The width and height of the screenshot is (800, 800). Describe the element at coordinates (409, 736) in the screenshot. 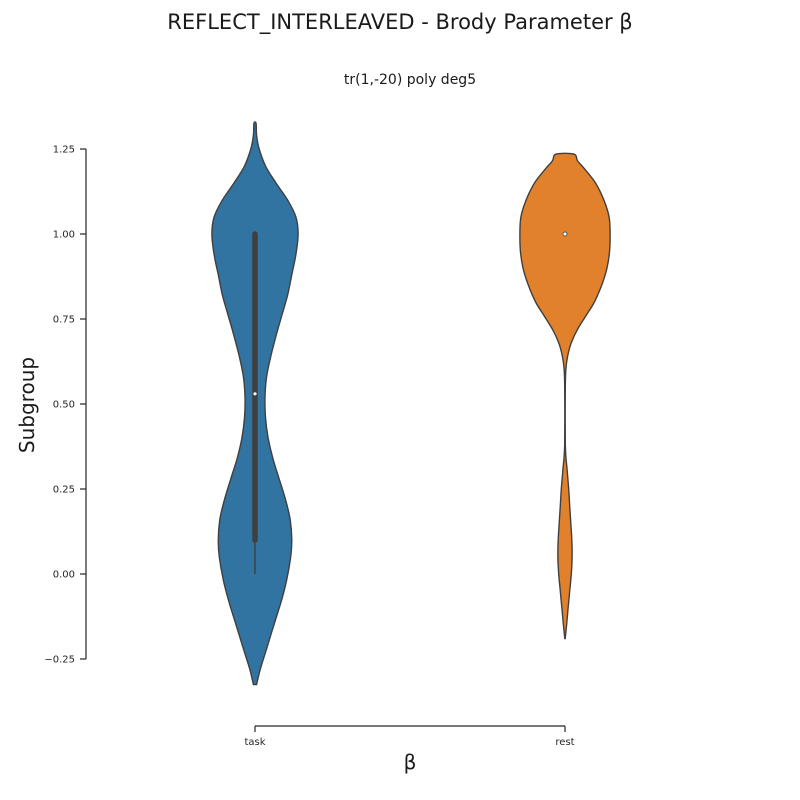

I see `x-axis: task rest` at that location.